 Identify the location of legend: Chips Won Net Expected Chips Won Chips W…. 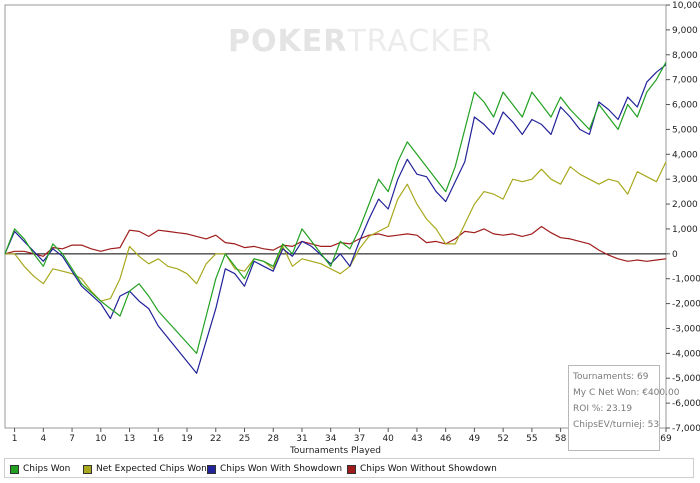
(349, 468).